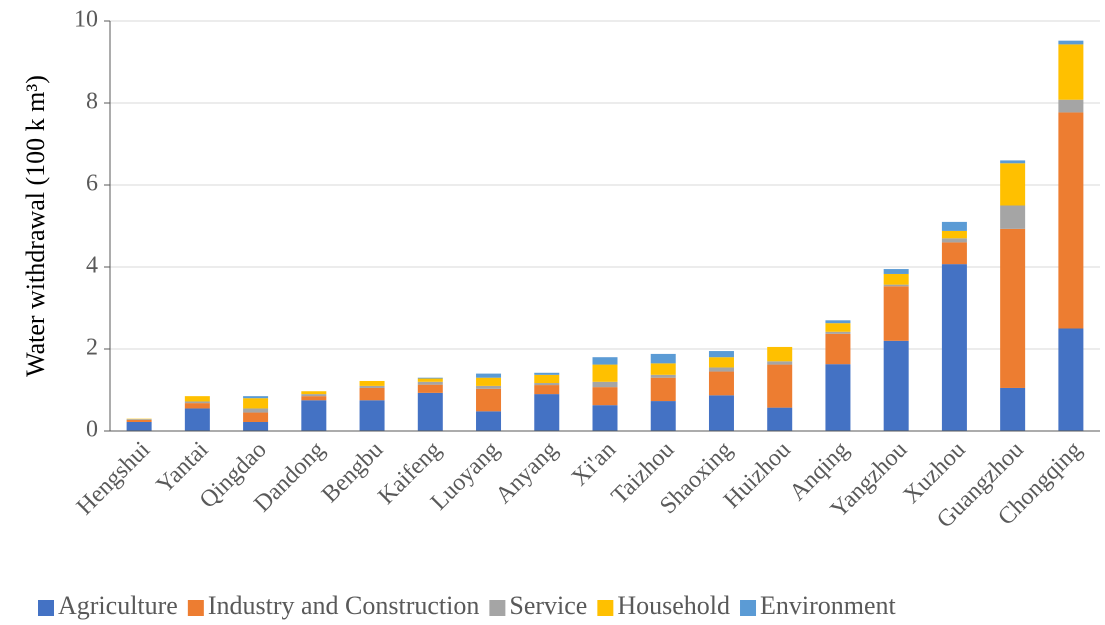 The height and width of the screenshot is (625, 1105). Describe the element at coordinates (114, 479) in the screenshot. I see `x-tick-label: Hengshui` at that location.